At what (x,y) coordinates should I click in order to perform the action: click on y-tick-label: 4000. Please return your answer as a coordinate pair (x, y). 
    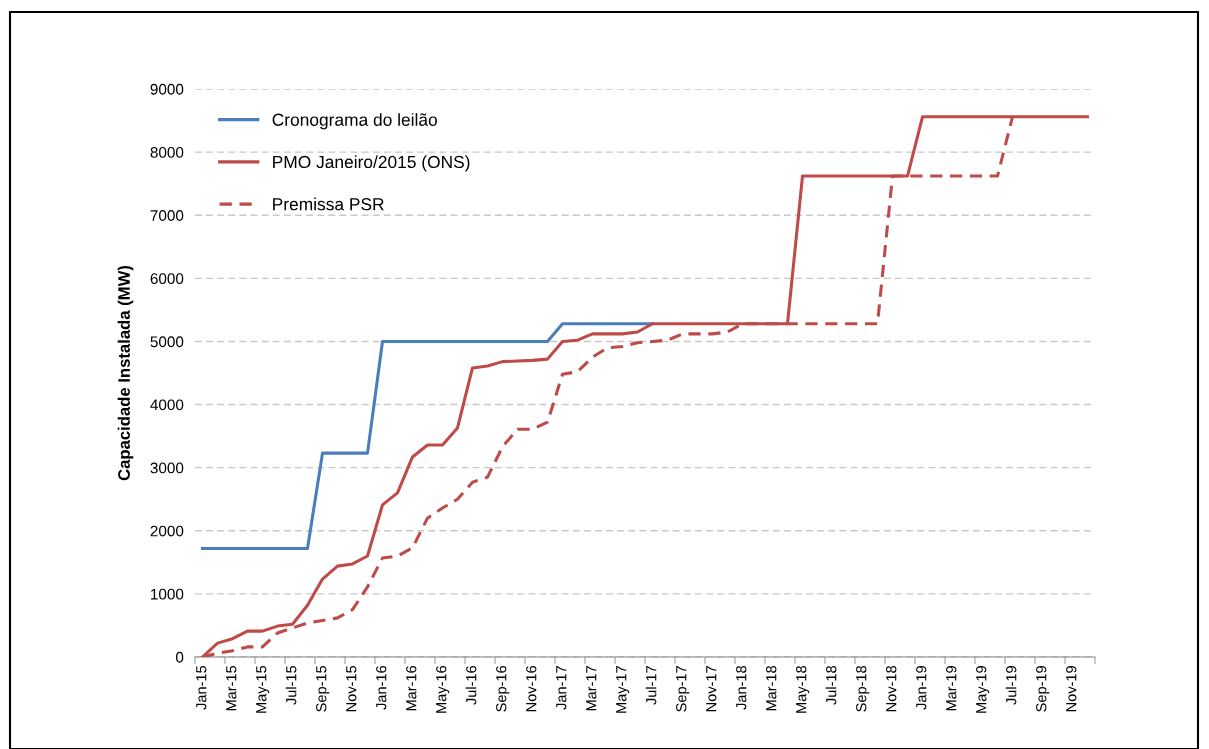
    Looking at the image, I should click on (167, 405).